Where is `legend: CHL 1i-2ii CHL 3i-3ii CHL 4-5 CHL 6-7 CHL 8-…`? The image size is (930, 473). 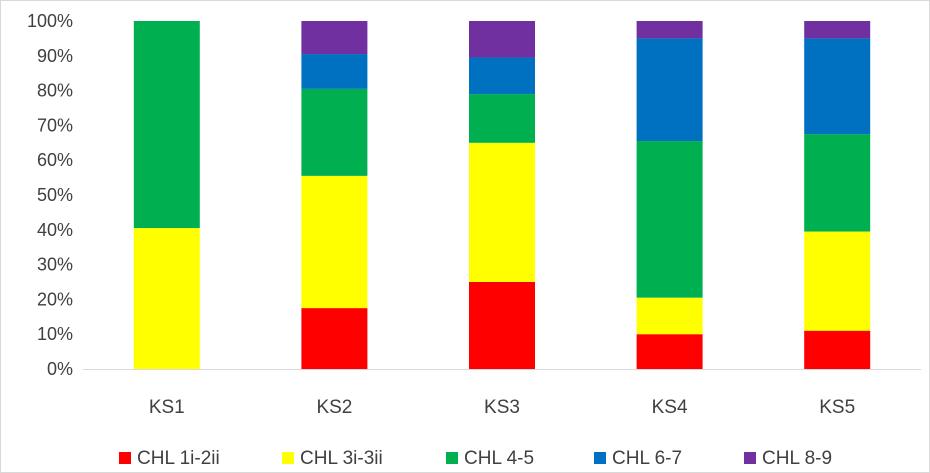
legend: CHL 1i-2ii CHL 3i-3ii CHL 4-5 CHL 6-7 CHL 8-… is located at coordinates (475, 458).